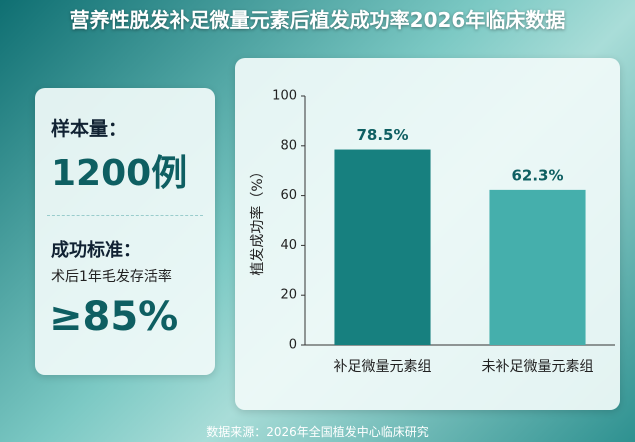 The image size is (635, 442). I want to click on sample-value: 1200例, so click(119, 173).